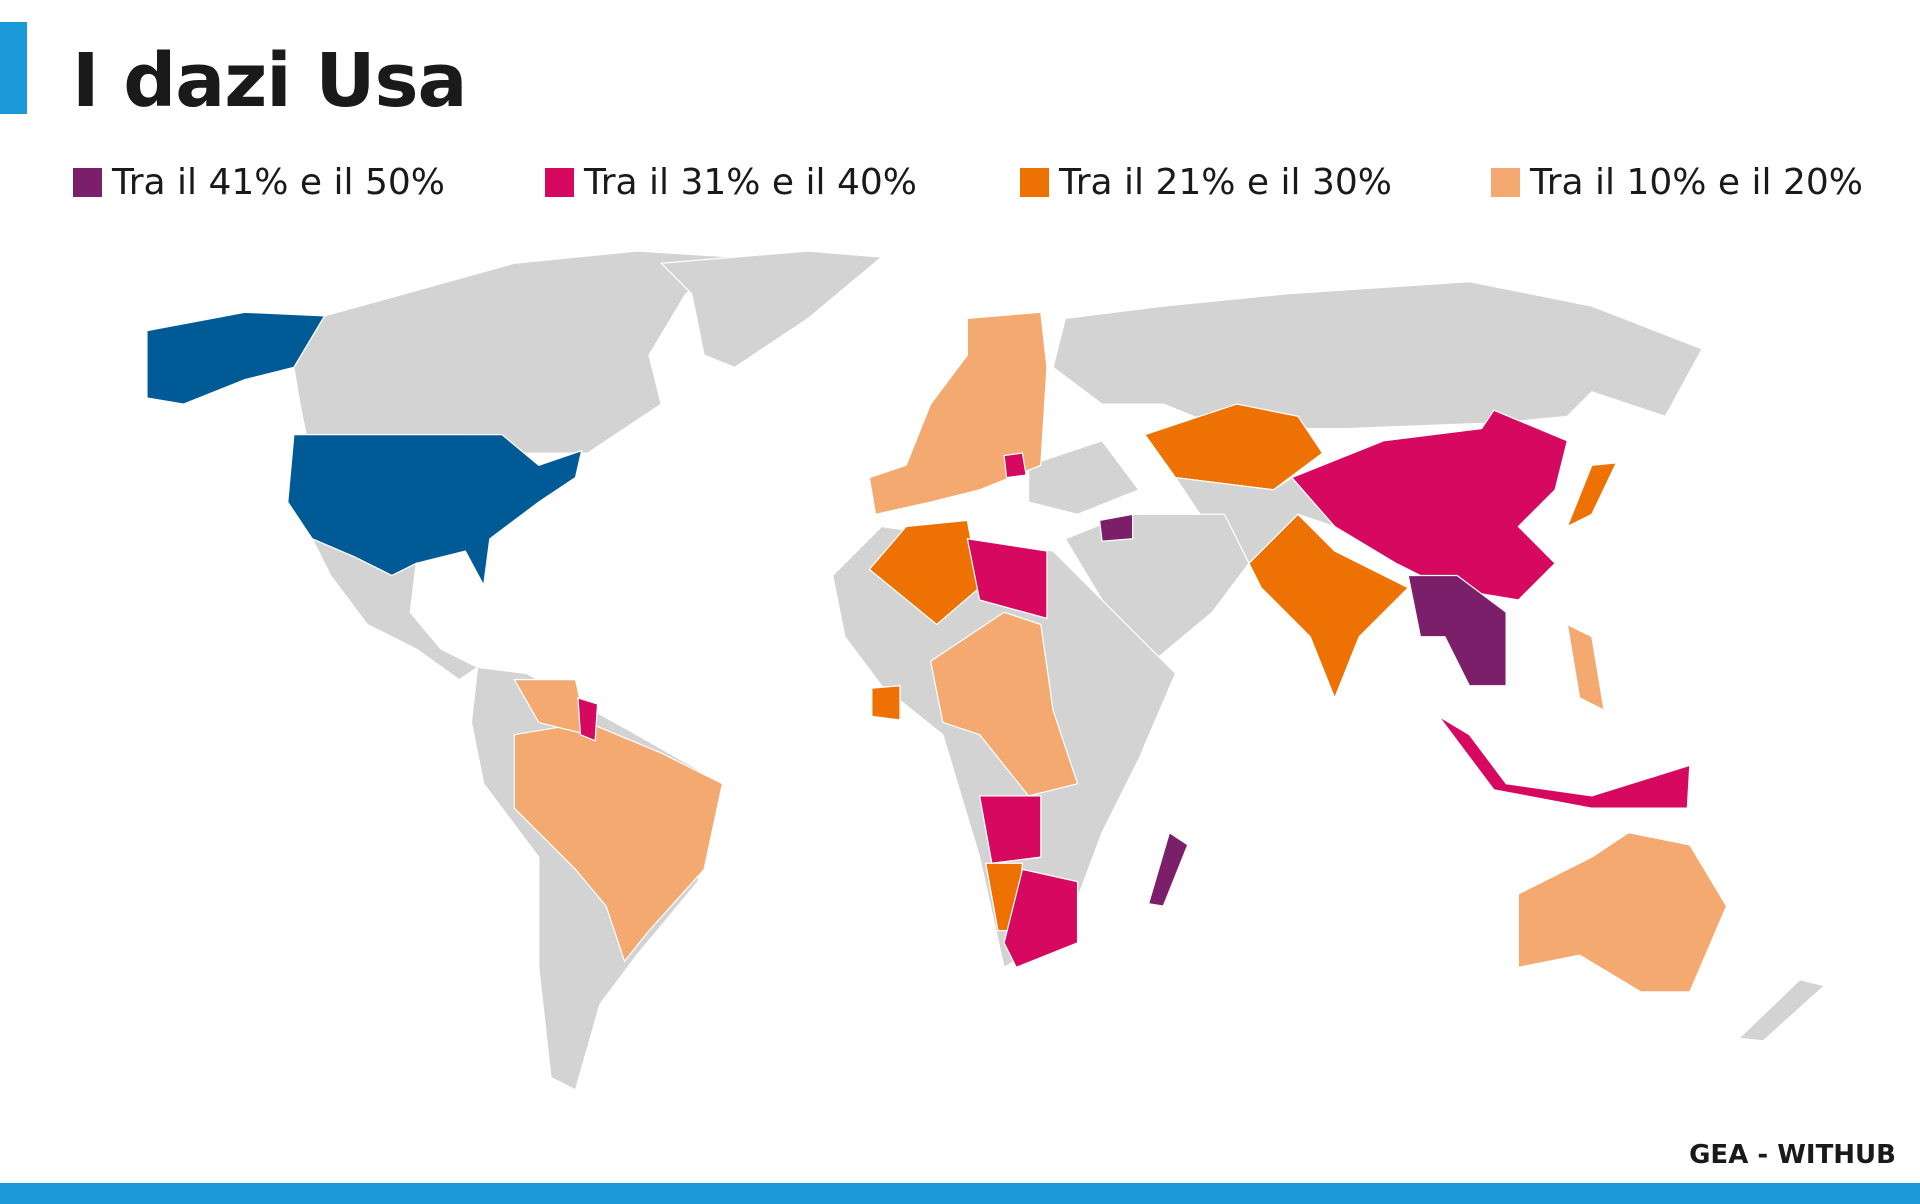 Image resolution: width=1920 pixels, height=1204 pixels. I want to click on alaska, so click(236, 358).